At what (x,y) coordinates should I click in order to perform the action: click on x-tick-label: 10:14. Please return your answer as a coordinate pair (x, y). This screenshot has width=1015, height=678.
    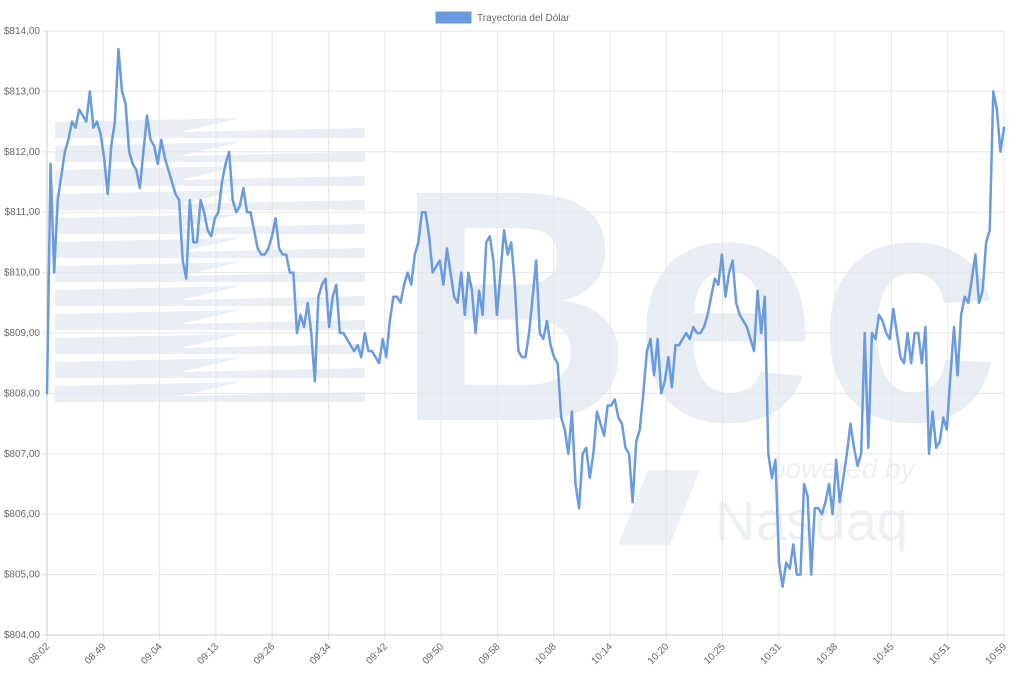
    Looking at the image, I should click on (603, 654).